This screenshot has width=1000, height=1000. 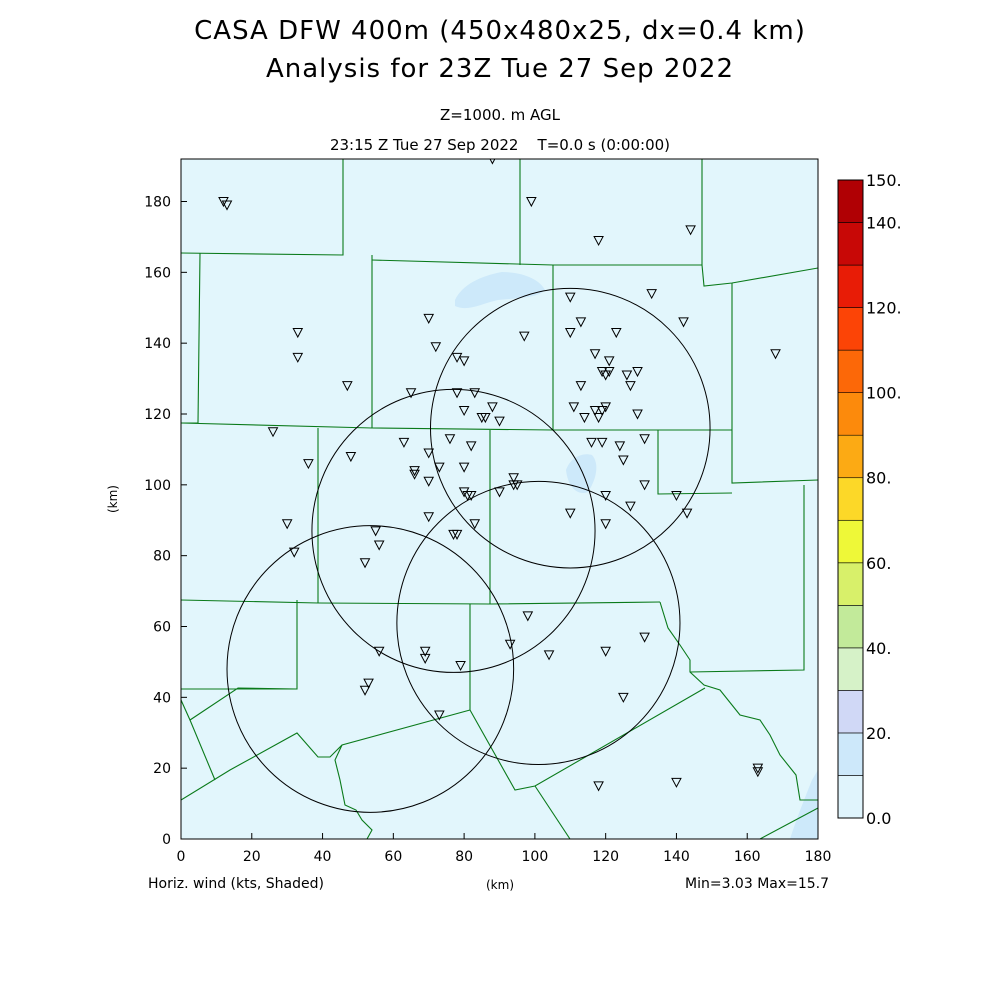 I want to click on wind-shade-north, so click(x=500, y=290).